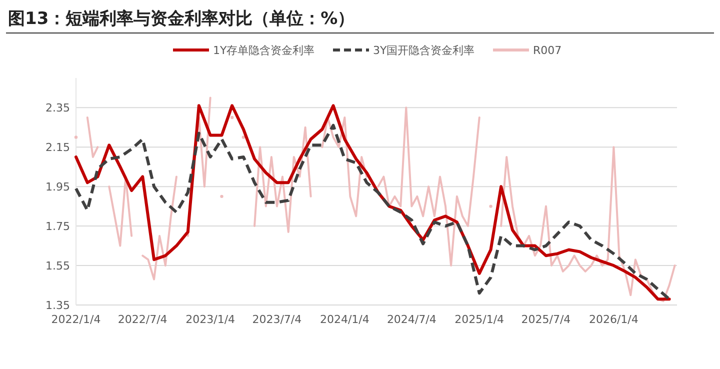 This screenshot has height=369, width=720. I want to click on legend-label: R007, so click(547, 50).